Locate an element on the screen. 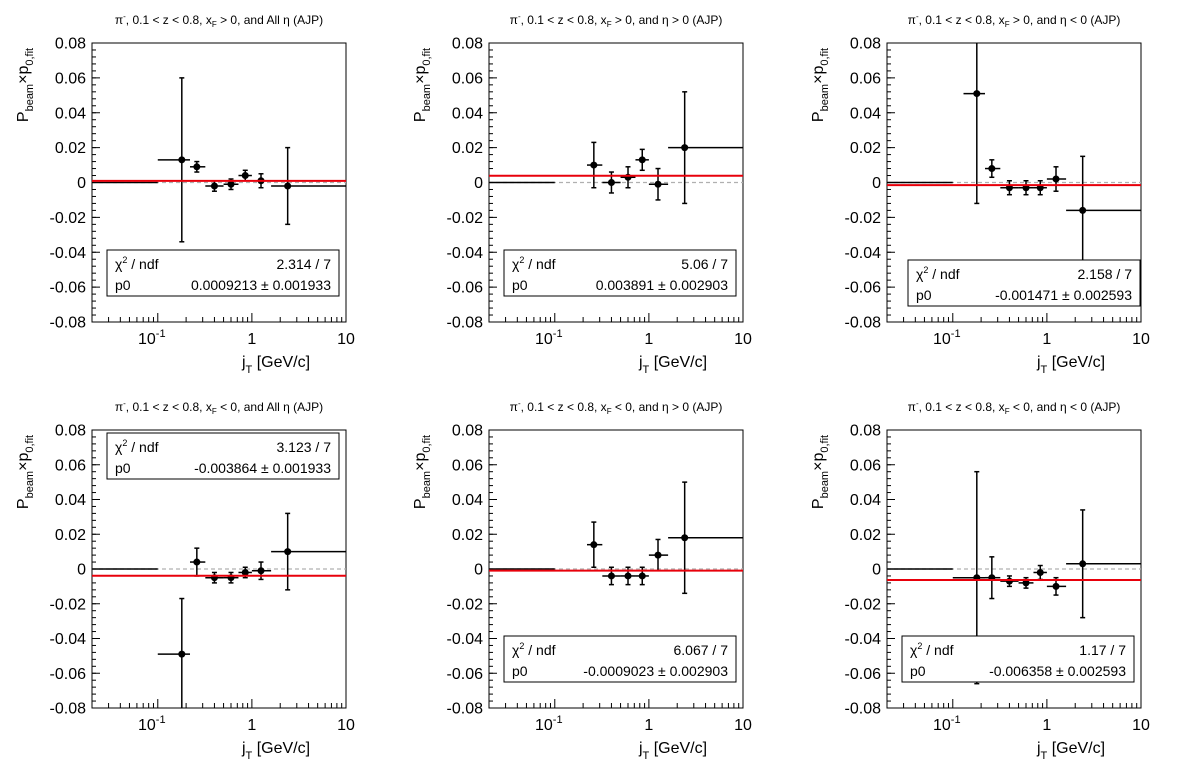  p0-number: -0.006358 is located at coordinates (1020, 671).